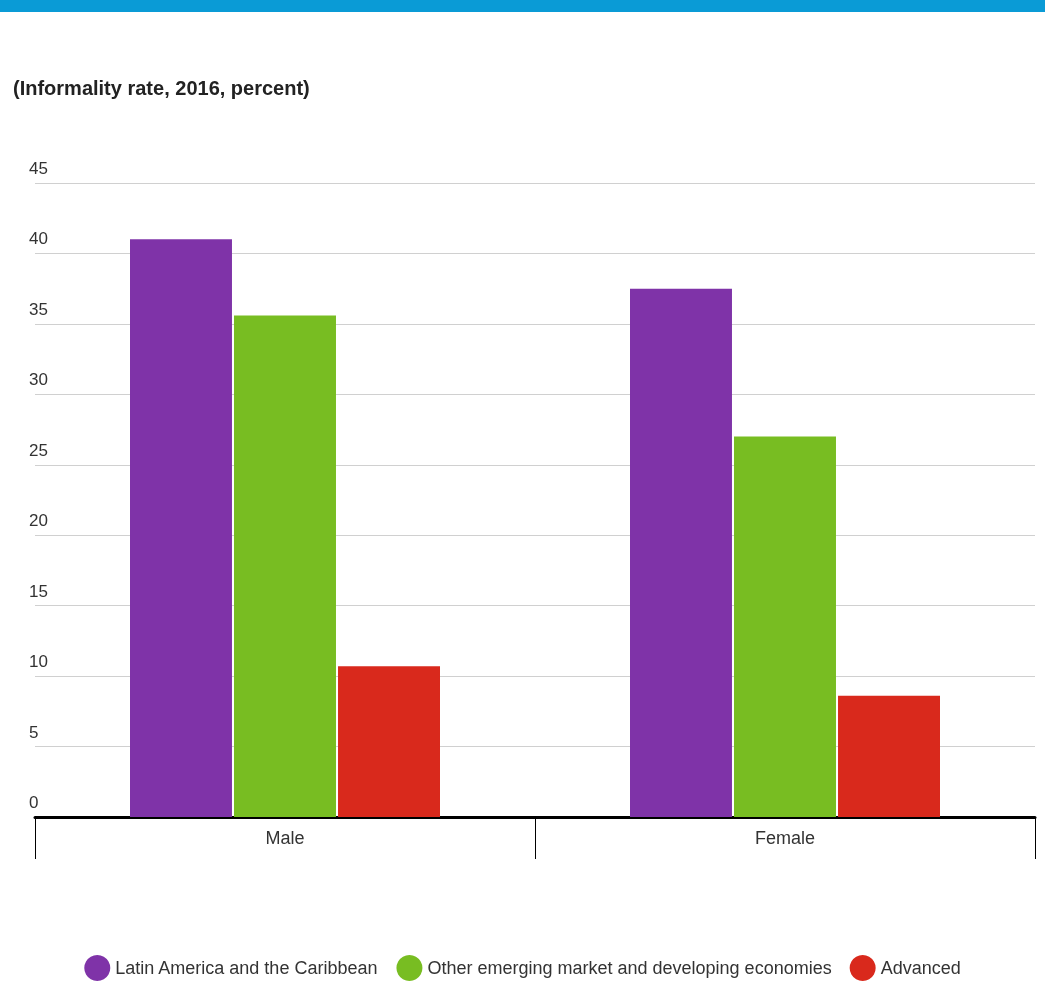 The image size is (1045, 994). I want to click on y-tick-label: 10, so click(38, 662).